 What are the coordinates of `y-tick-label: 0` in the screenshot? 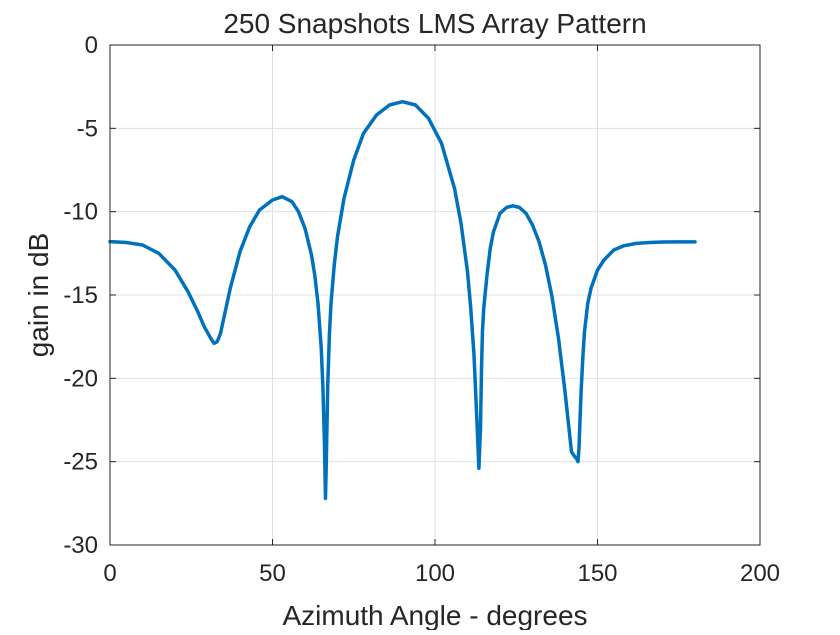 It's located at (91, 45).